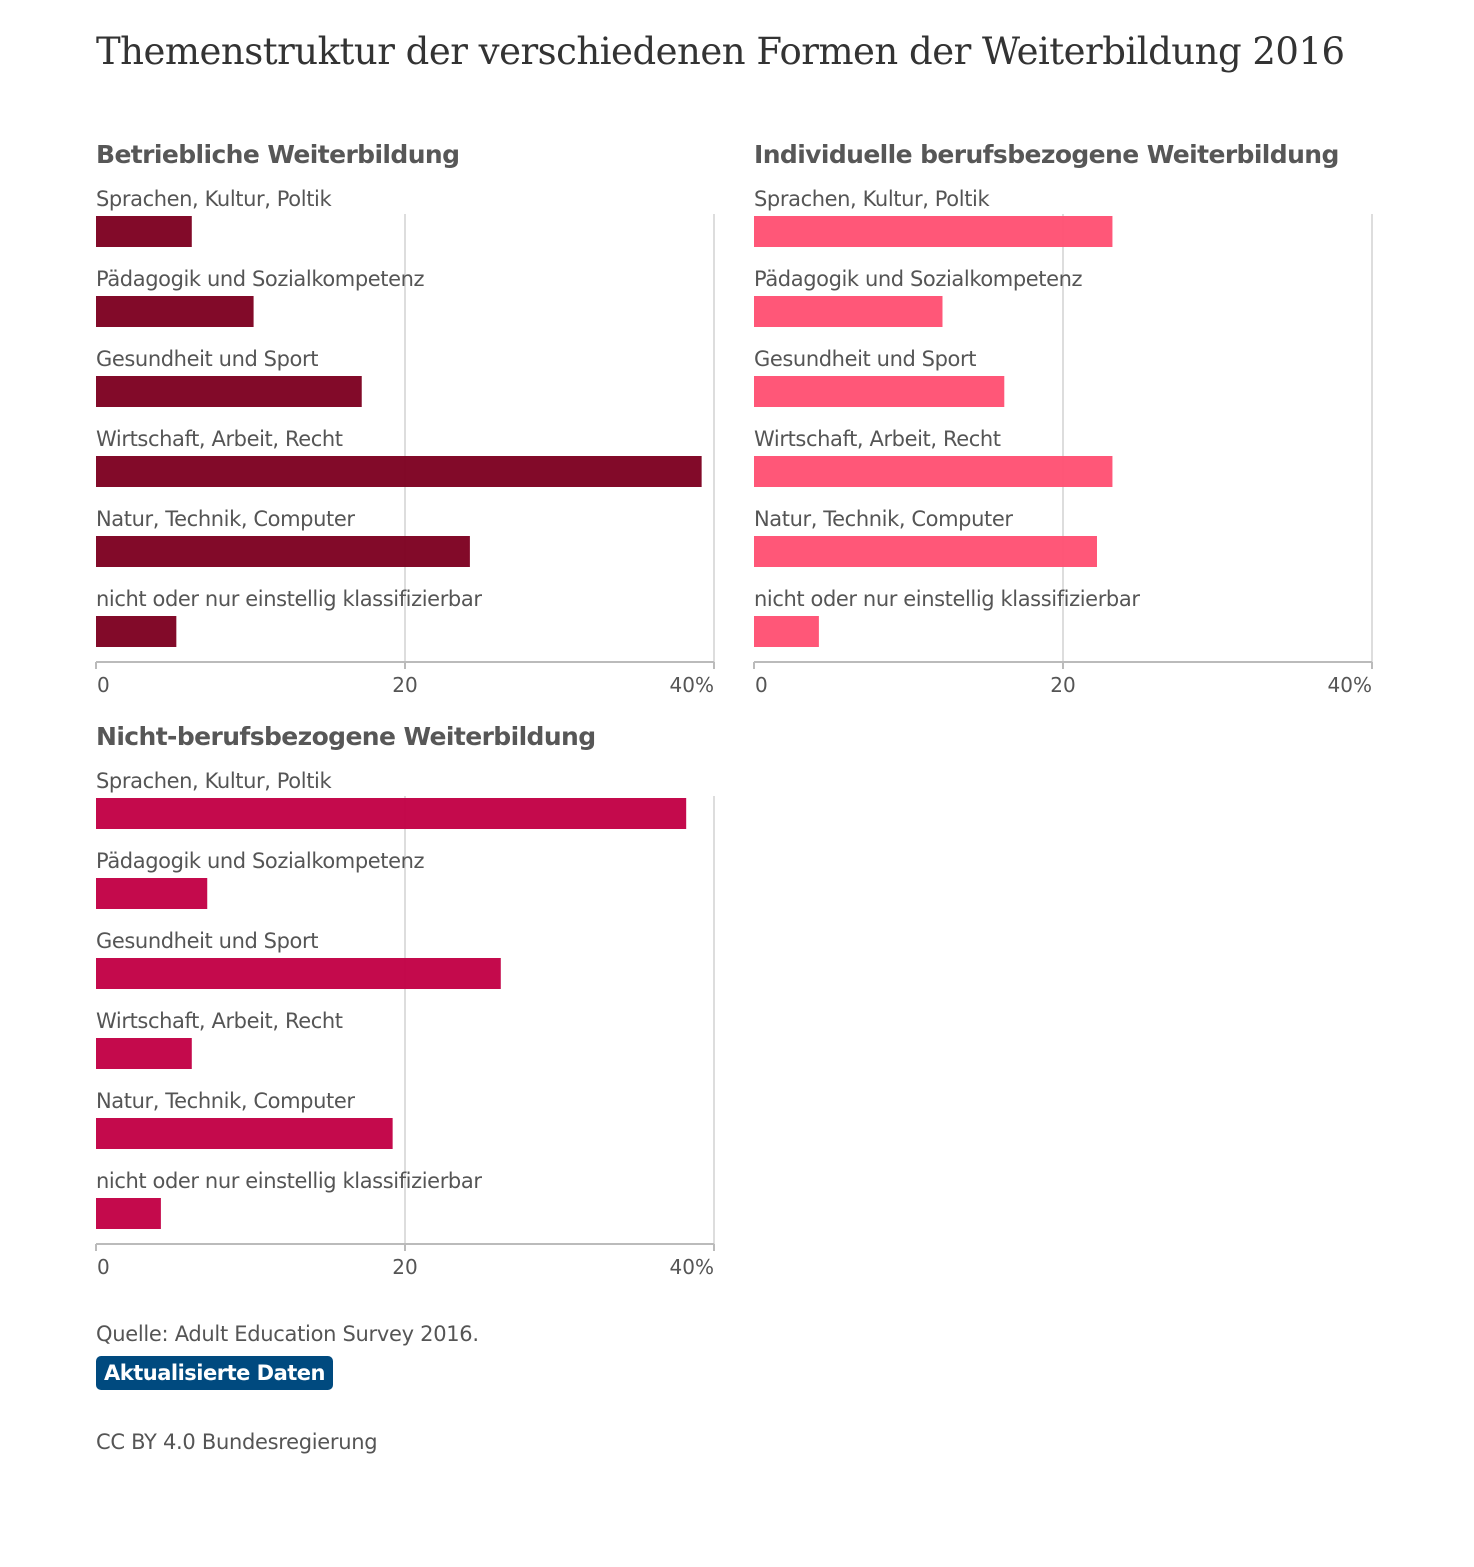 The width and height of the screenshot is (1474, 1567). Describe the element at coordinates (287, 1334) in the screenshot. I see `source-note: Quelle: Adult Education Survey 2016.` at that location.